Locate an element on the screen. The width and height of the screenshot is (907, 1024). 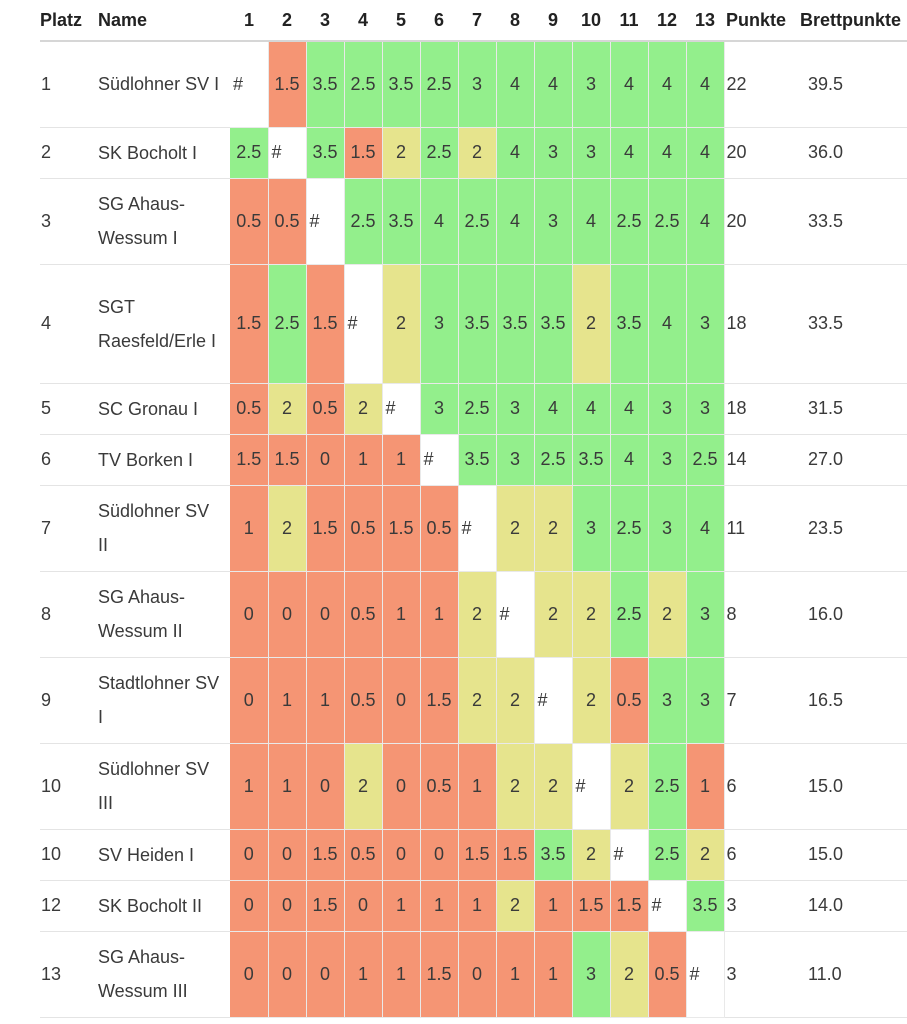
round-header-5: 5 is located at coordinates (401, 21).